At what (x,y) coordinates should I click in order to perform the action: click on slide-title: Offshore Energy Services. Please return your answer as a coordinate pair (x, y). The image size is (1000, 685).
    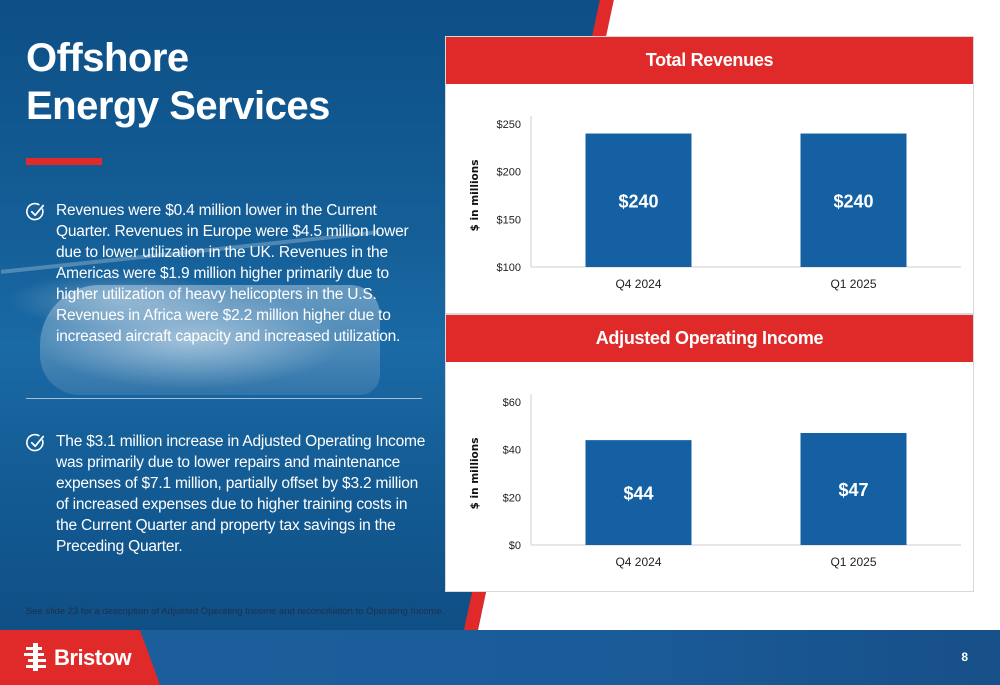
    Looking at the image, I should click on (206, 82).